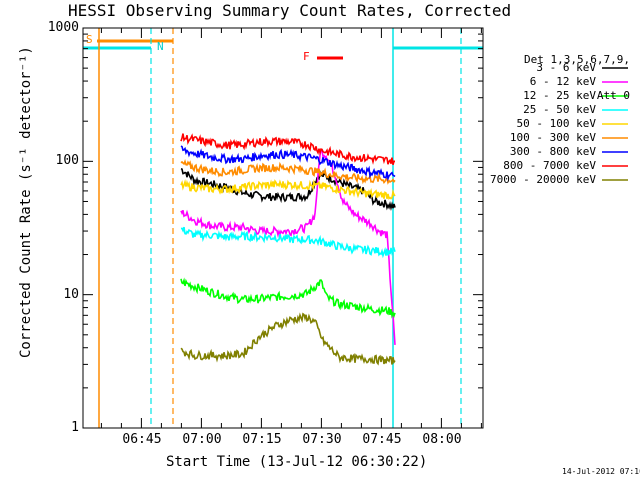 This screenshot has width=640, height=480. What do you see at coordinates (262, 439) in the screenshot?
I see `x-tick-label: 07:15` at bounding box center [262, 439].